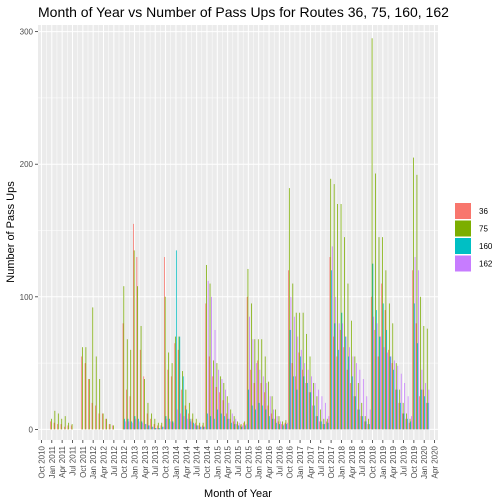 Image resolution: width=504 pixels, height=504 pixels. I want to click on x-tick-label: Apr 2011, so click(62, 461).